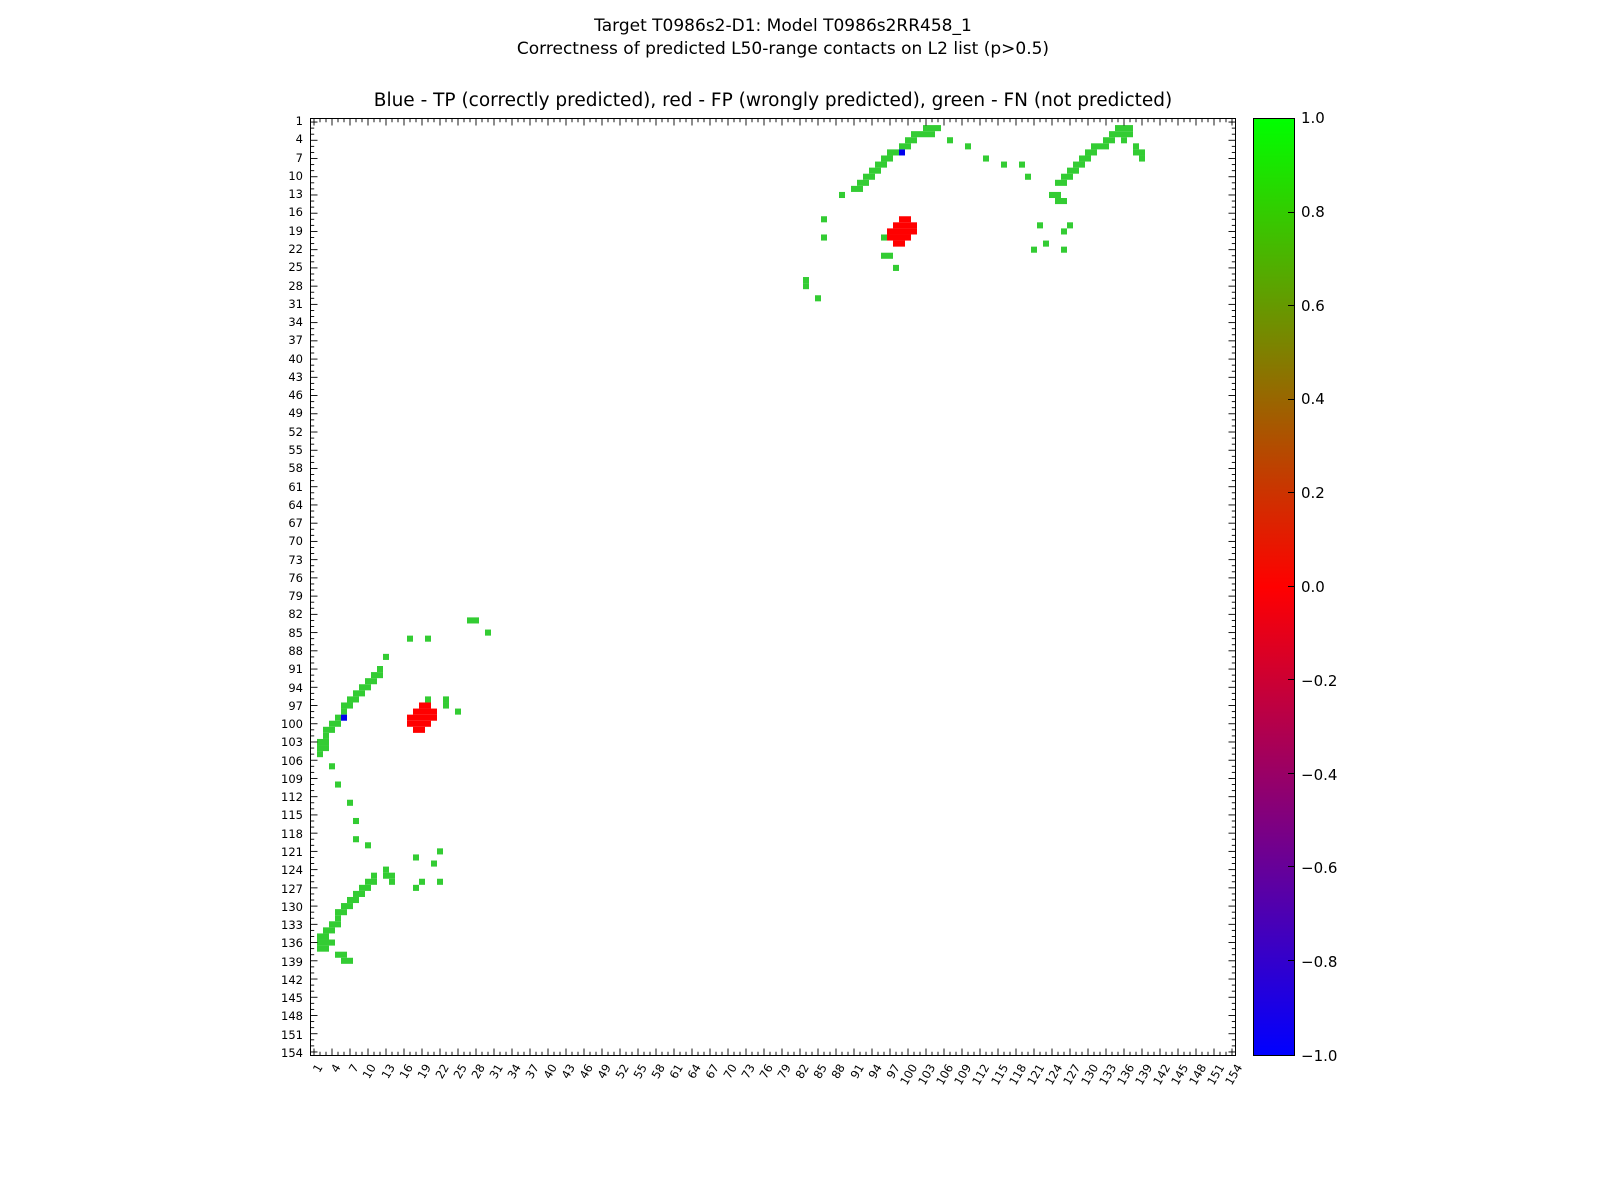 The height and width of the screenshot is (1200, 1600). What do you see at coordinates (292, 724) in the screenshot?
I see `y-tick-label: 100` at bounding box center [292, 724].